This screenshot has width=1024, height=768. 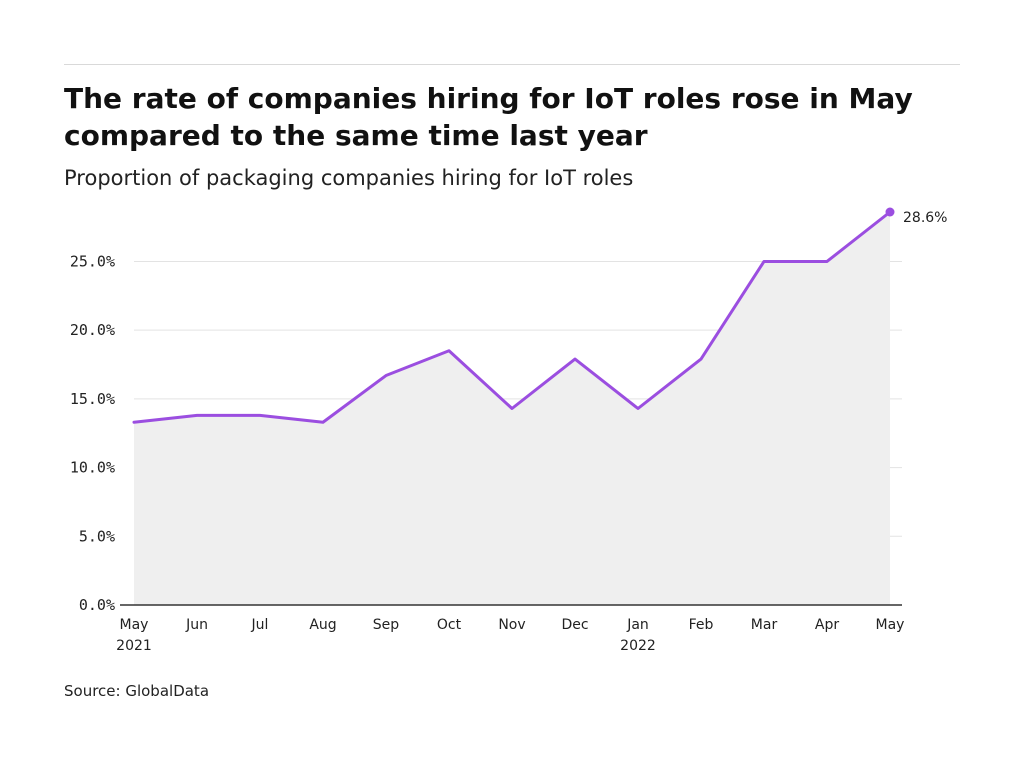 What do you see at coordinates (511, 625) in the screenshot?
I see `x-tick-label: Nov` at bounding box center [511, 625].